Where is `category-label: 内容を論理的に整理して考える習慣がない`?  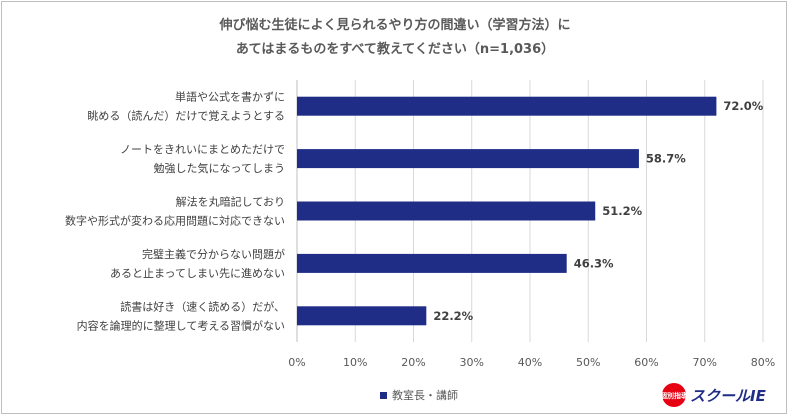
category-label: 内容を論理的に整理して考える習慣がない is located at coordinates (181, 325).